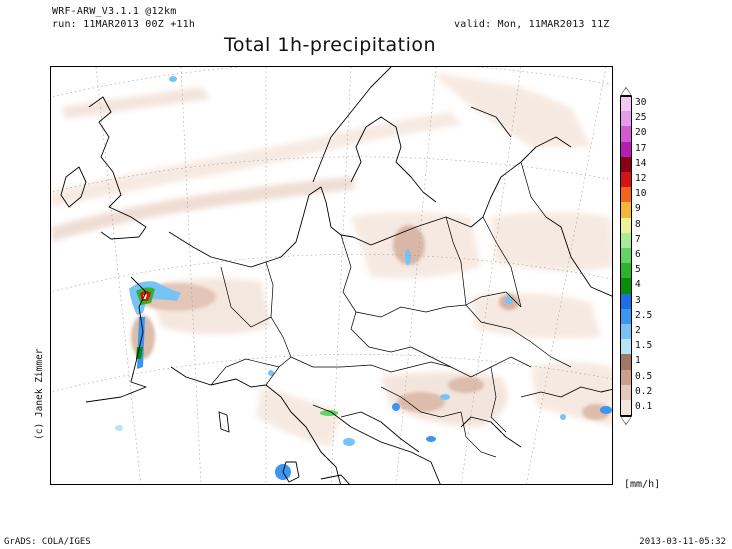 Image resolution: width=732 pixels, height=549 pixels. Describe the element at coordinates (641, 148) in the screenshot. I see `legend-label: 17` at that location.